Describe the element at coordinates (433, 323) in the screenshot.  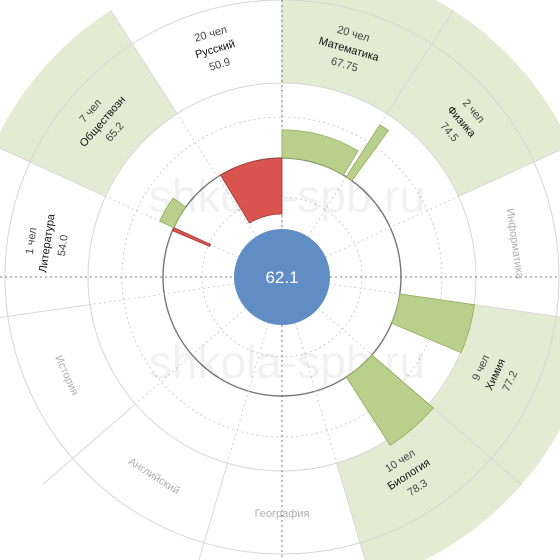
I see `bar-Химия` at that location.